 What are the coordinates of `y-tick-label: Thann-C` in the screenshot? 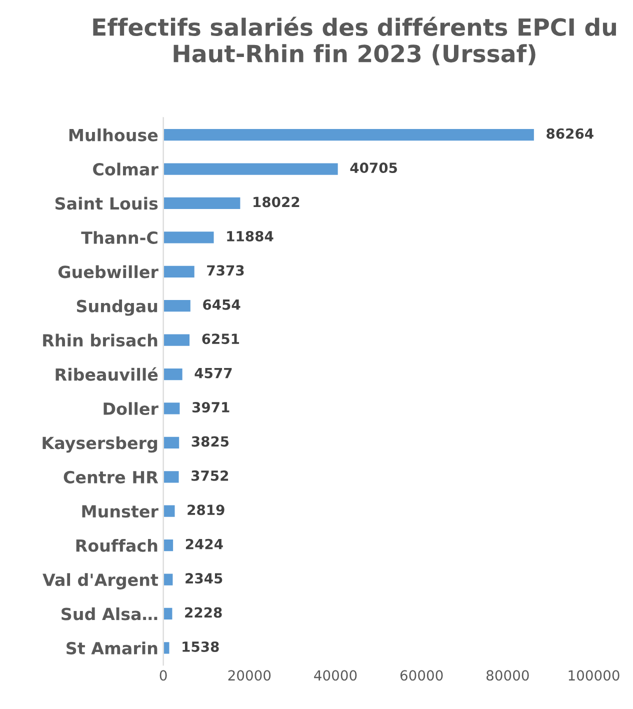 It's located at (119, 237).